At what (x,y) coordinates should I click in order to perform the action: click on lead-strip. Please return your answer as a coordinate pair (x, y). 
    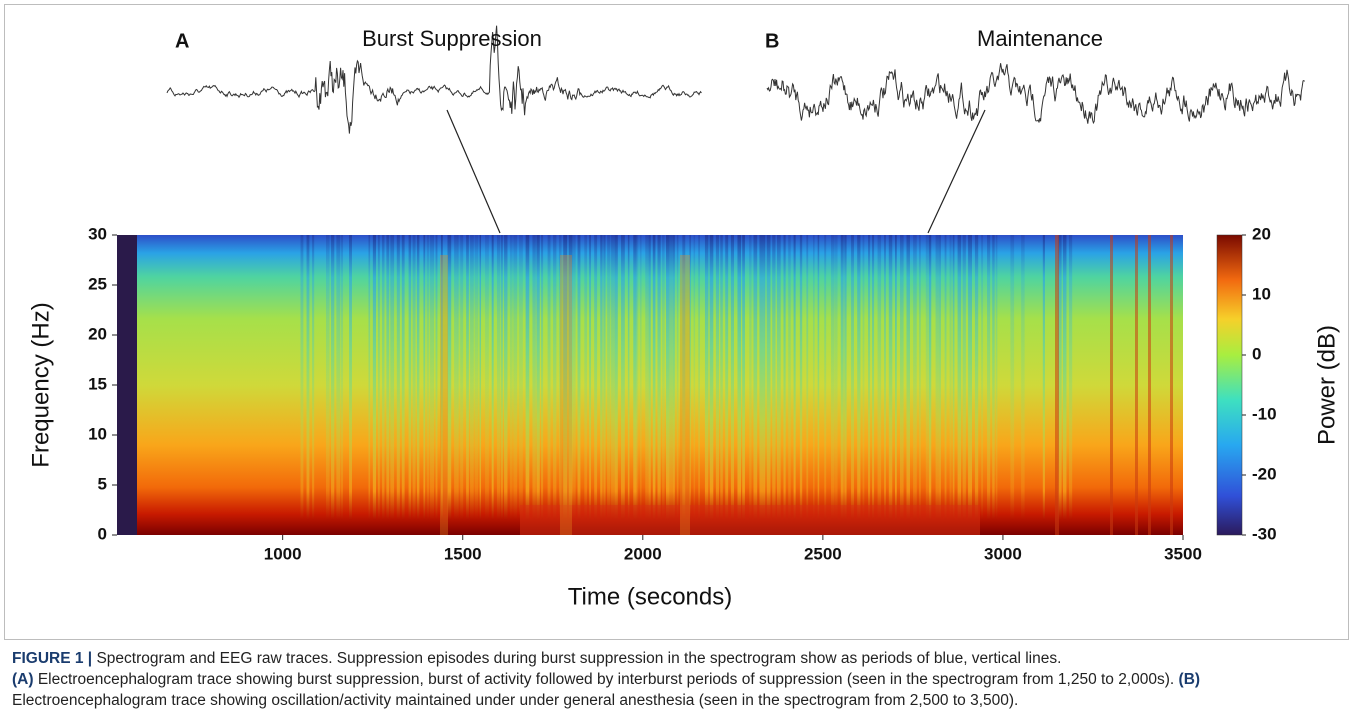
    Looking at the image, I should click on (127, 385).